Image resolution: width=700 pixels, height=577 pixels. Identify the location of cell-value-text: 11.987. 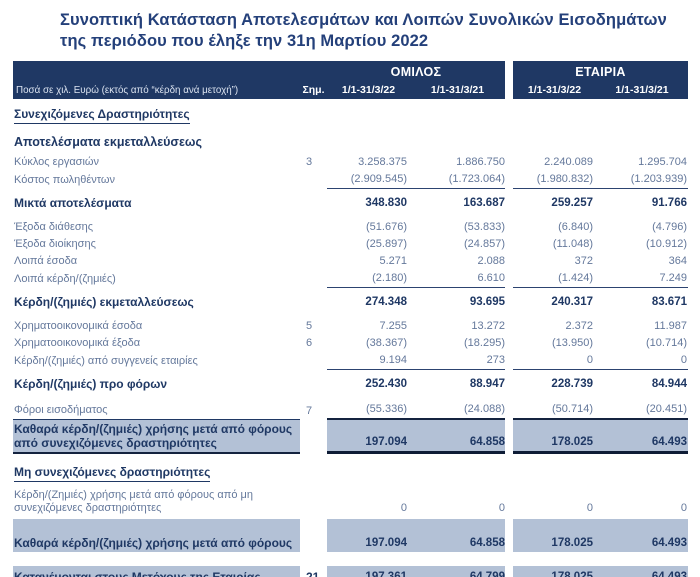
(670, 326).